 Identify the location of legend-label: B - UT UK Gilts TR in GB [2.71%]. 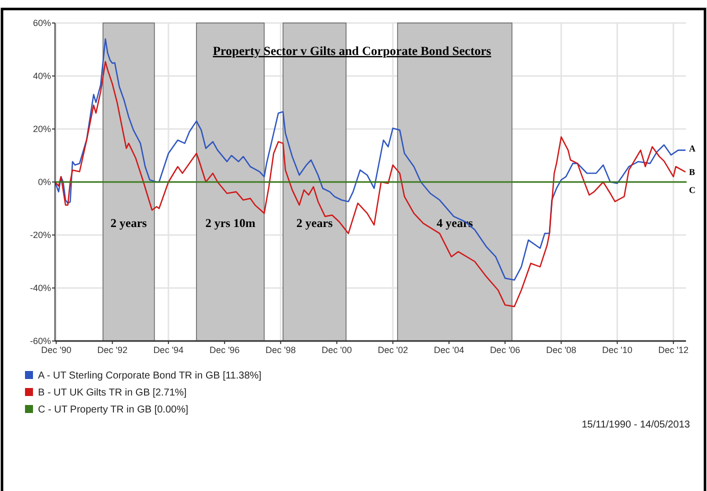
(112, 393).